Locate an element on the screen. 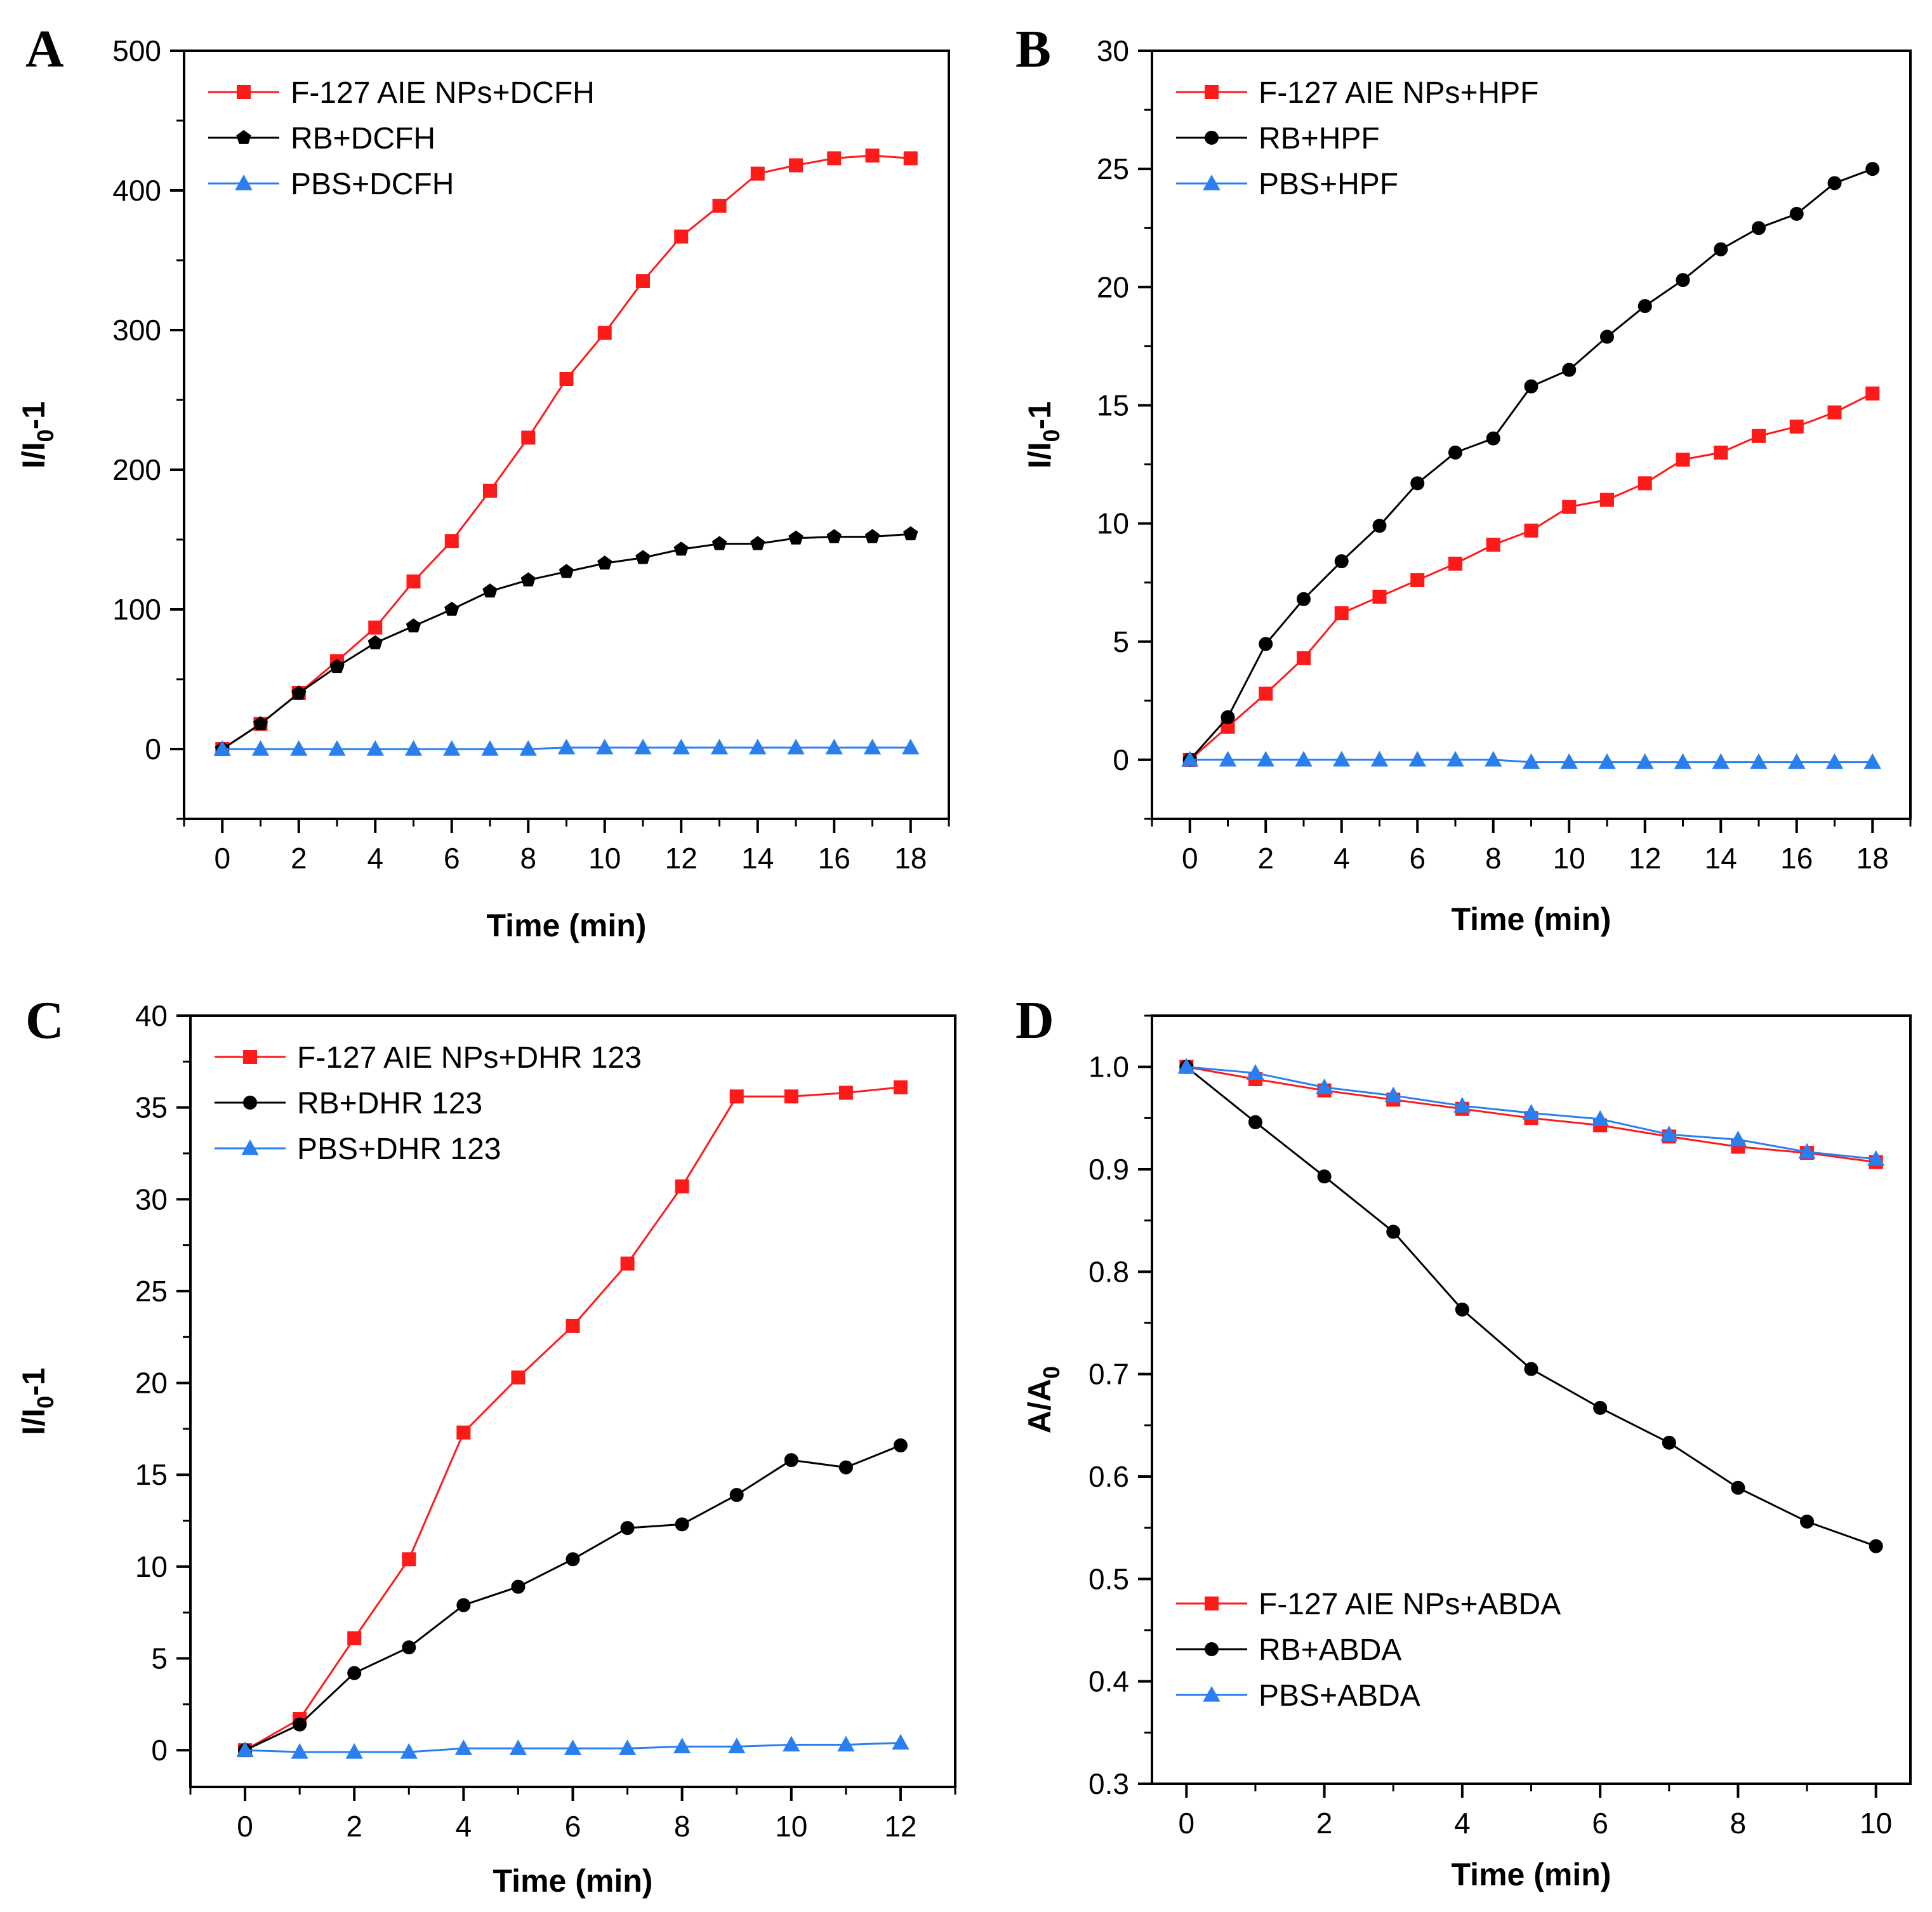  y-tick-label: 5 is located at coordinates (1121, 641).